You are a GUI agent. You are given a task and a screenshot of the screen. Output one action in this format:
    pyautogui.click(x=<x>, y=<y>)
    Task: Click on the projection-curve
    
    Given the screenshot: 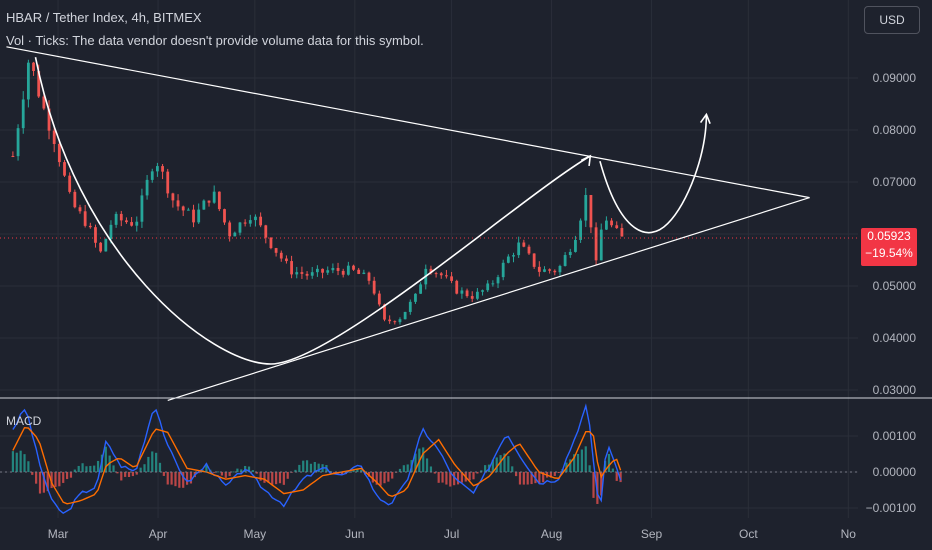 What is the action you would take?
    pyautogui.click(x=653, y=174)
    